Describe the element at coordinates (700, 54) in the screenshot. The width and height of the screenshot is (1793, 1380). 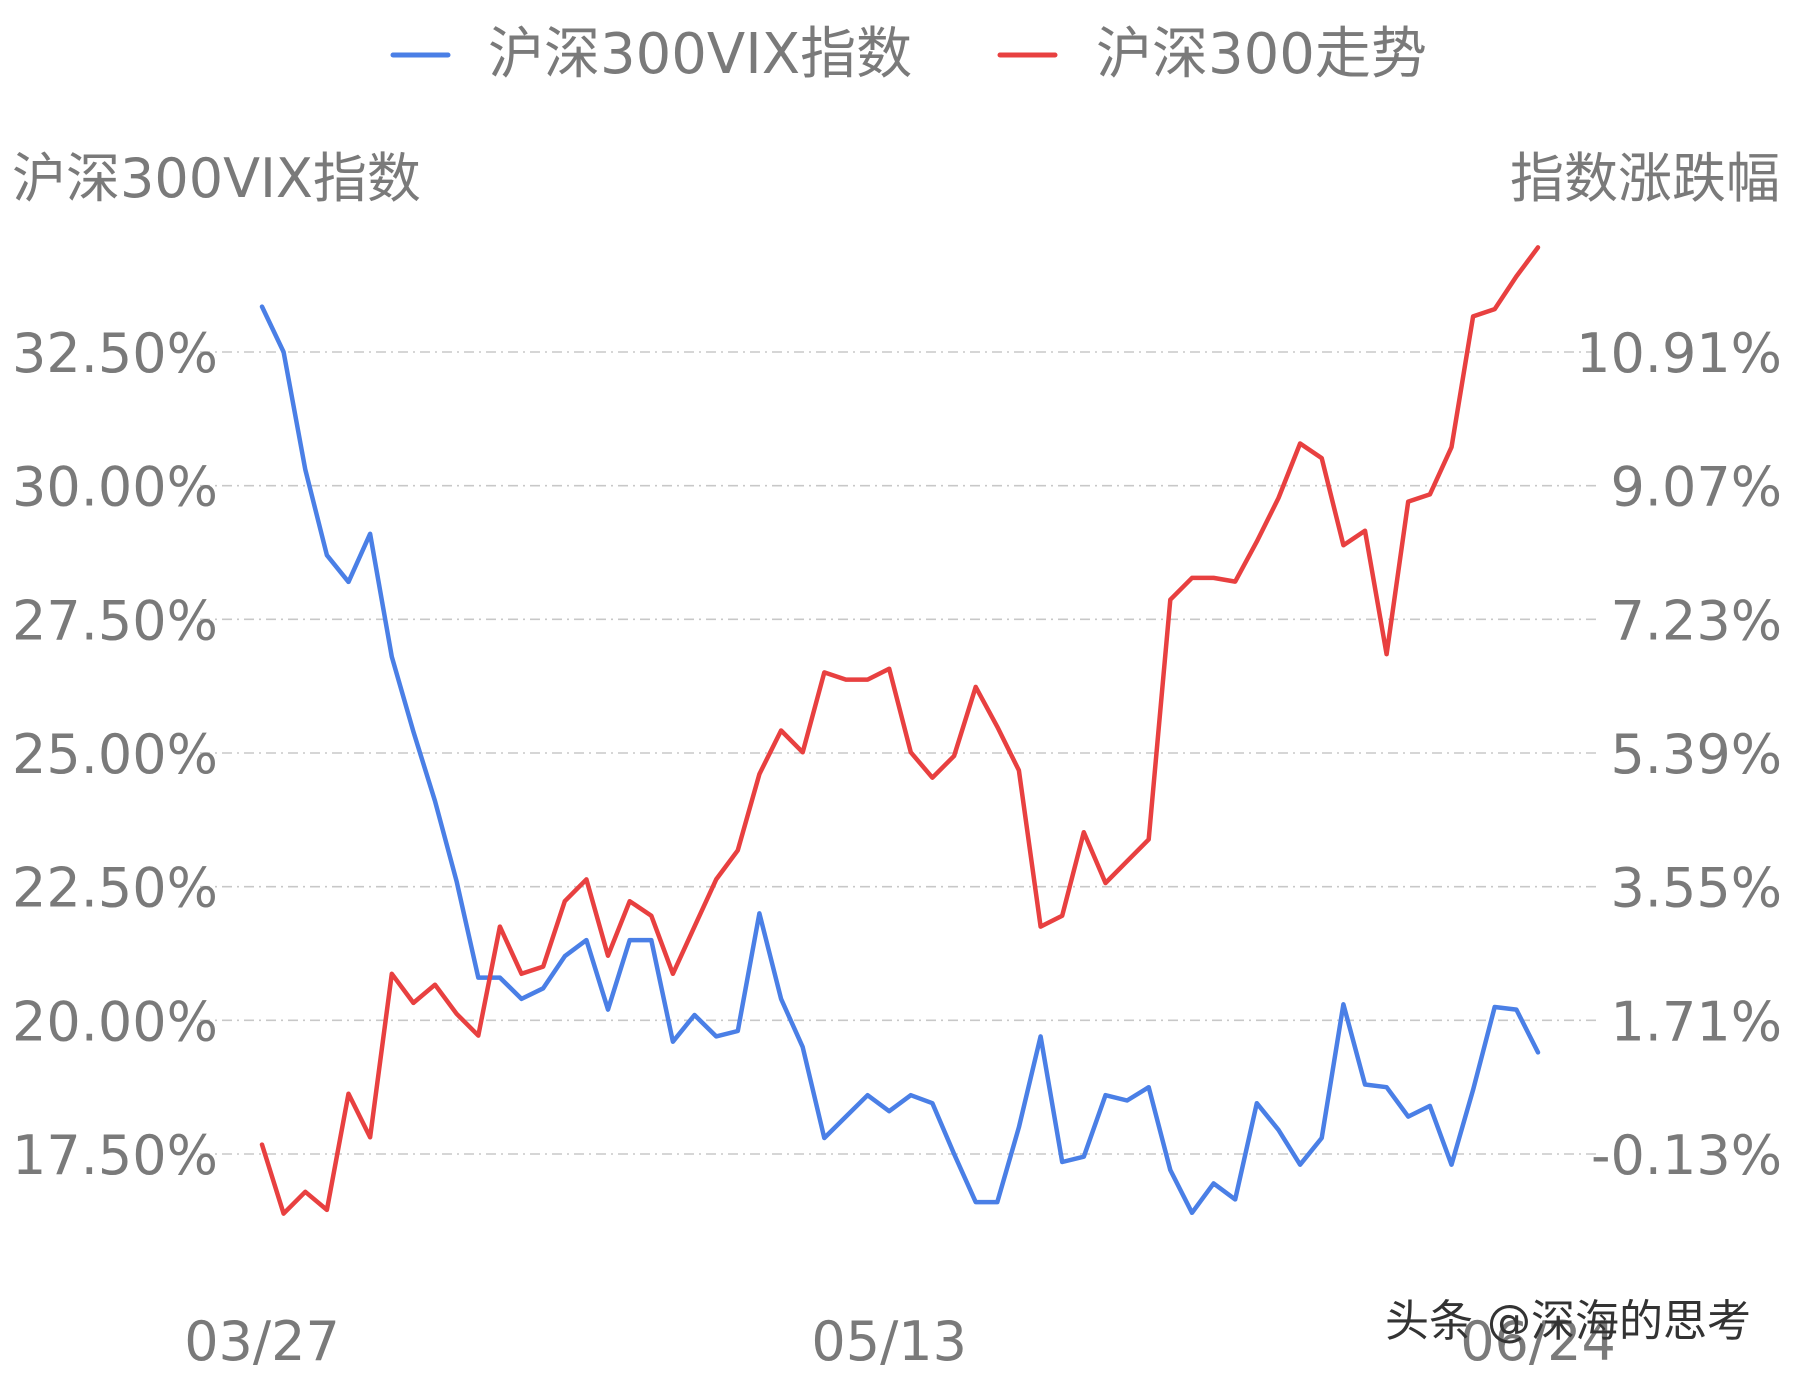
I see `legend-label-vix: 沪深300VIX指数` at that location.